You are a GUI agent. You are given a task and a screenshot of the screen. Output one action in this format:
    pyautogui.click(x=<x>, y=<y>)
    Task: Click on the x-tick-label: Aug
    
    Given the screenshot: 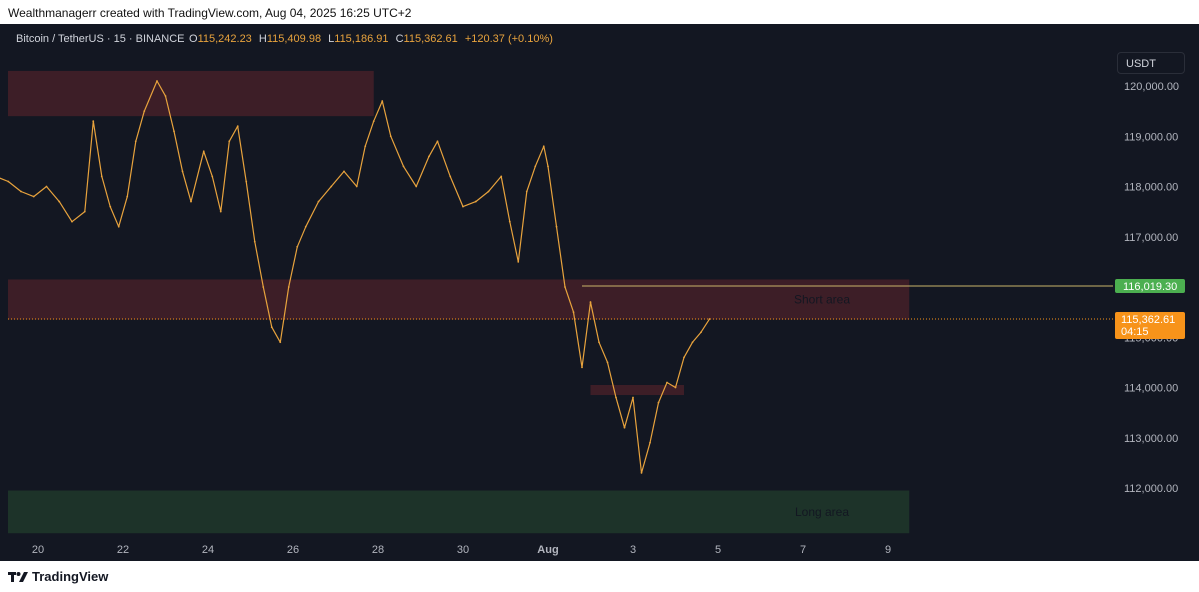 What is the action you would take?
    pyautogui.click(x=547, y=550)
    